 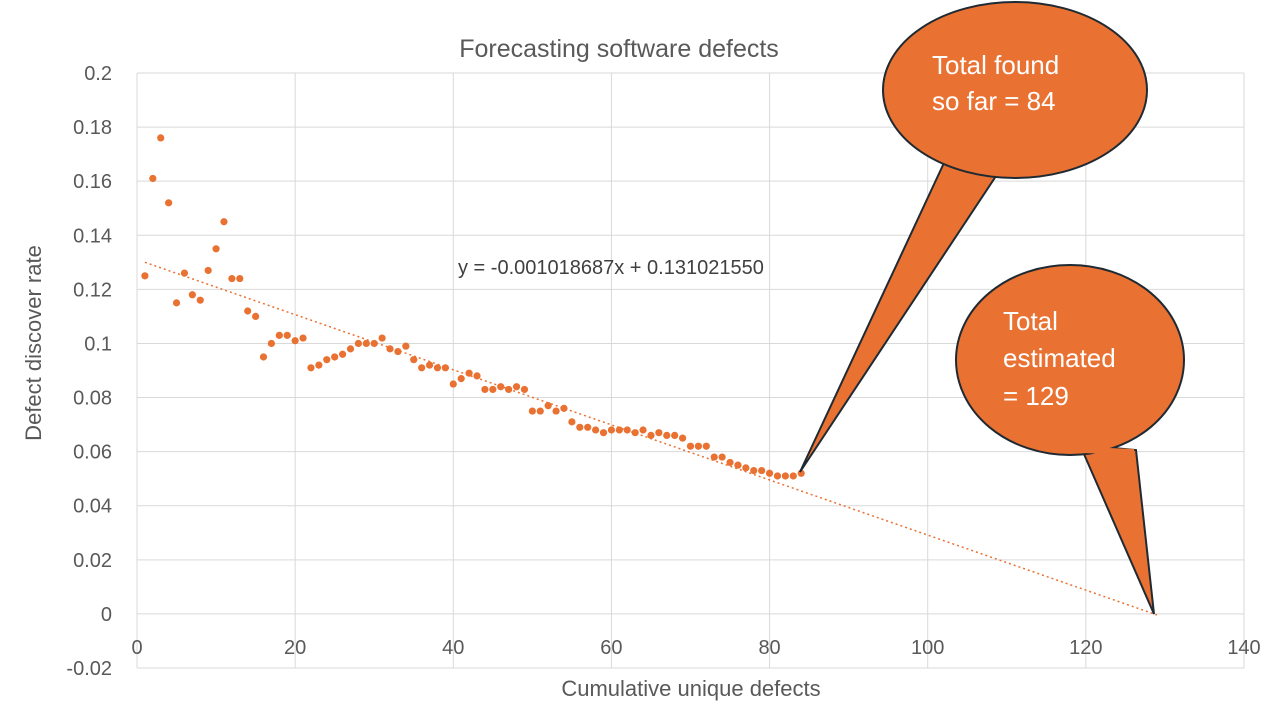 I want to click on x-tick-label: 60, so click(x=611, y=648).